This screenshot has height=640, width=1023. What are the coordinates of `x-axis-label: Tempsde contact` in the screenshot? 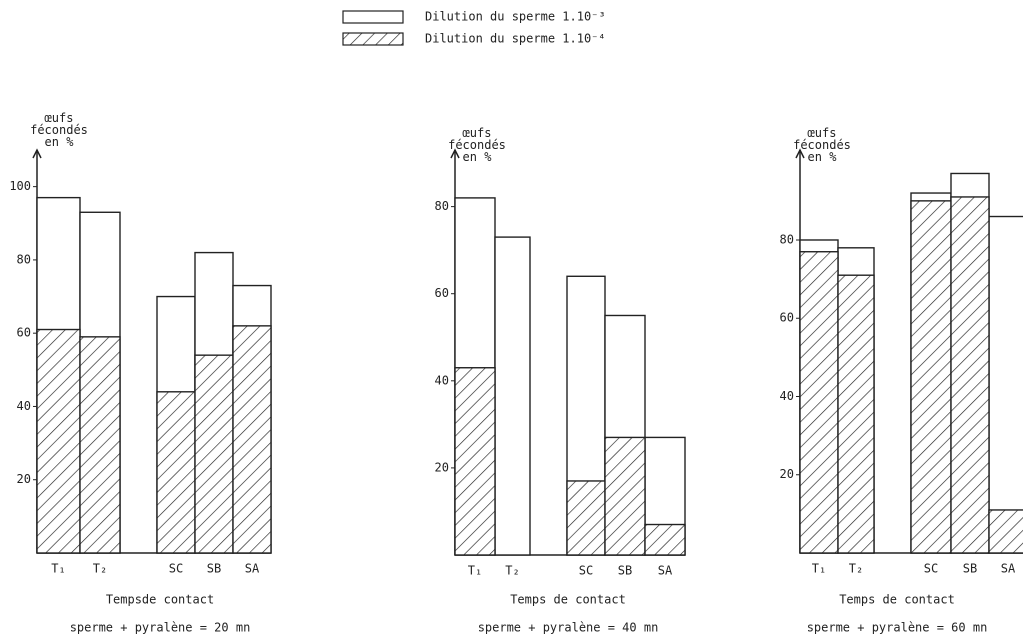 It's located at (160, 600).